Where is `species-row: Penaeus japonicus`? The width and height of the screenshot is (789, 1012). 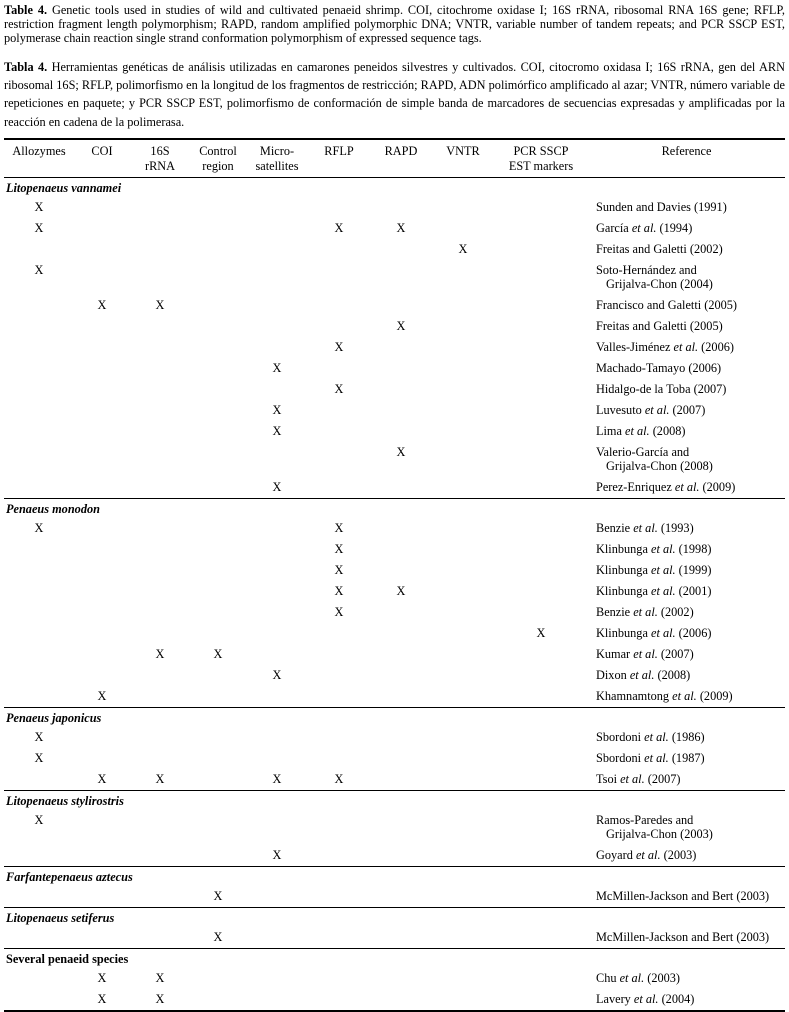
species-row: Penaeus japonicus is located at coordinates (394, 718).